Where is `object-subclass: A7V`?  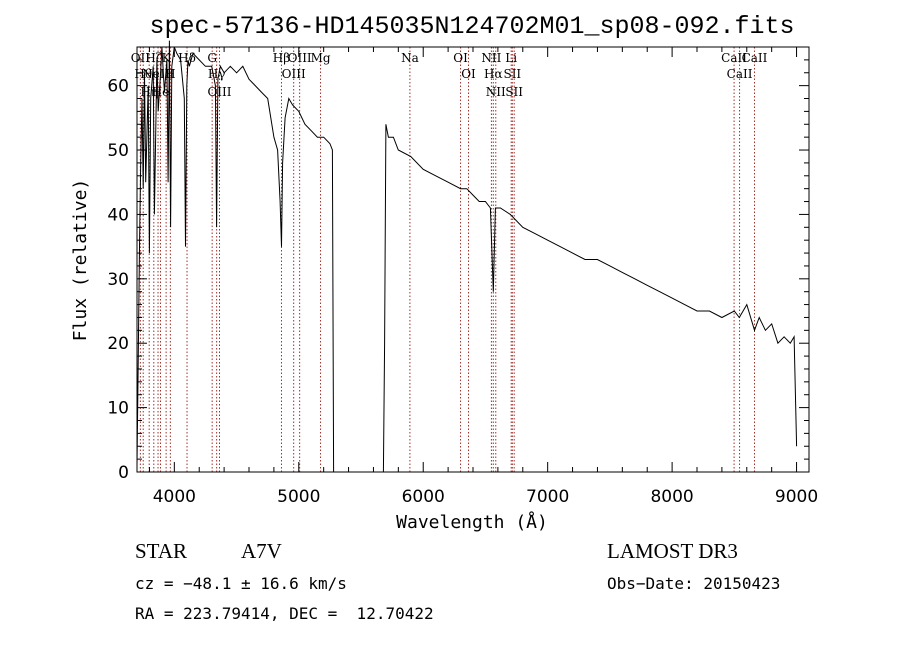 object-subclass: A7V is located at coordinates (261, 551).